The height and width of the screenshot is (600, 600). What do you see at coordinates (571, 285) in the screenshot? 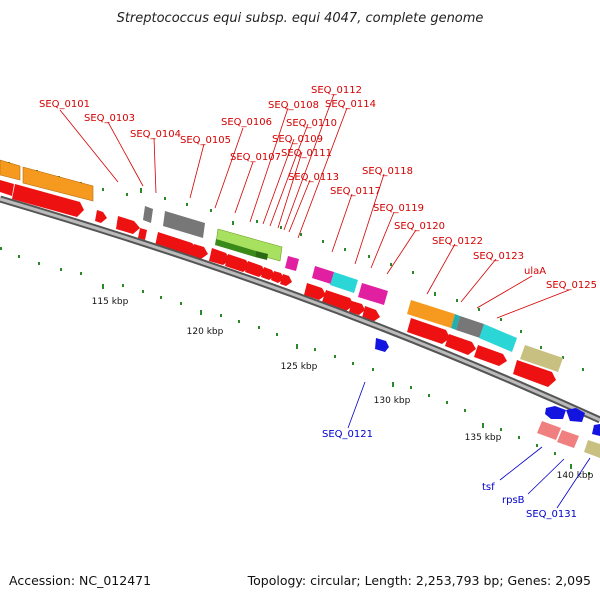
I see `gene-label-seq-0125: SEQ_0125` at bounding box center [571, 285].